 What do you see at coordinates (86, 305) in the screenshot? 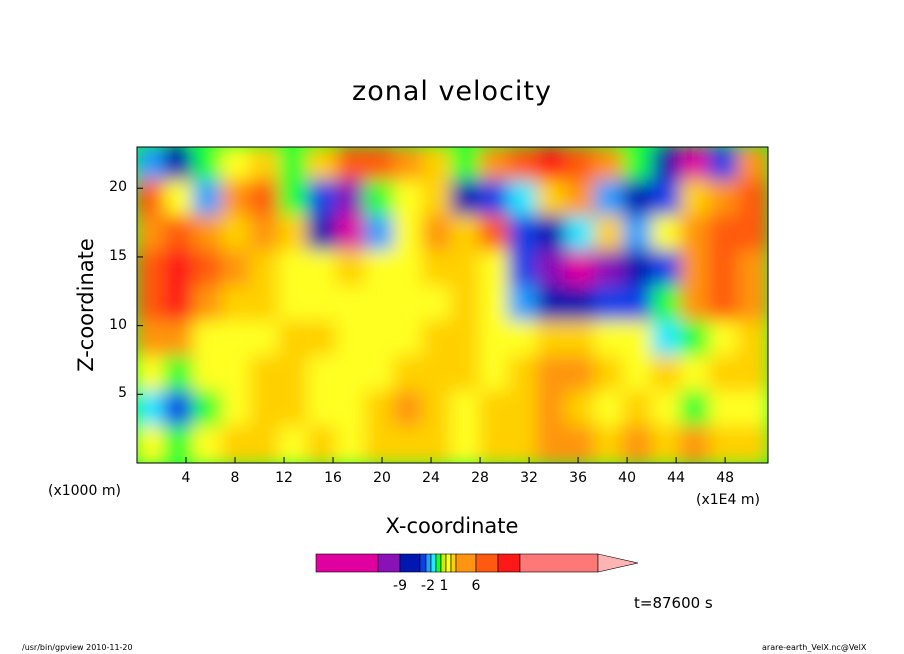
I see `y-axis-label: Z-coordinate` at bounding box center [86, 305].